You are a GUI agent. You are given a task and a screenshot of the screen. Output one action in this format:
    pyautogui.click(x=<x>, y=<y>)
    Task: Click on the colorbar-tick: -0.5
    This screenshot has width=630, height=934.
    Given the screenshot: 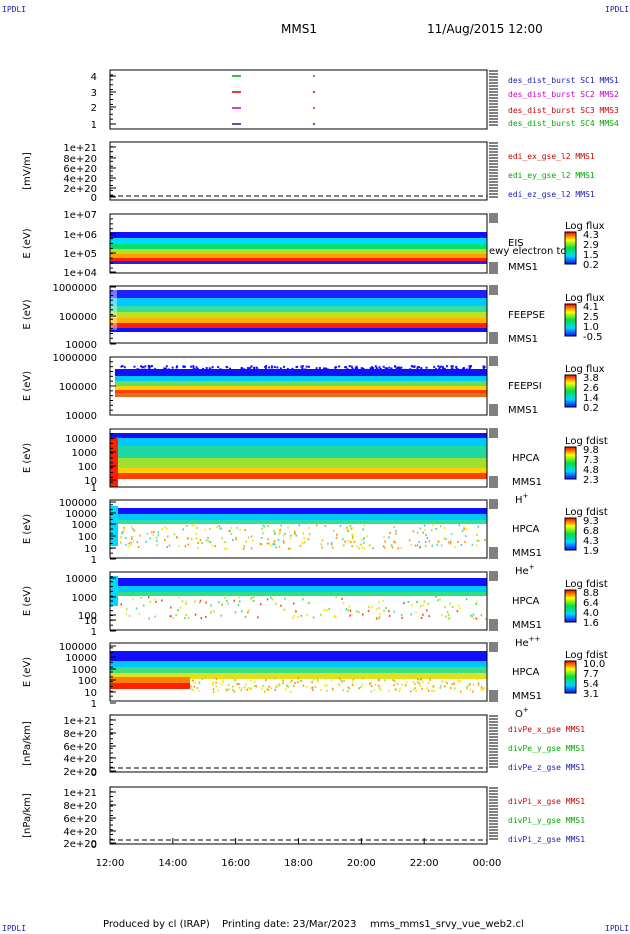 What is the action you would take?
    pyautogui.click(x=593, y=337)
    